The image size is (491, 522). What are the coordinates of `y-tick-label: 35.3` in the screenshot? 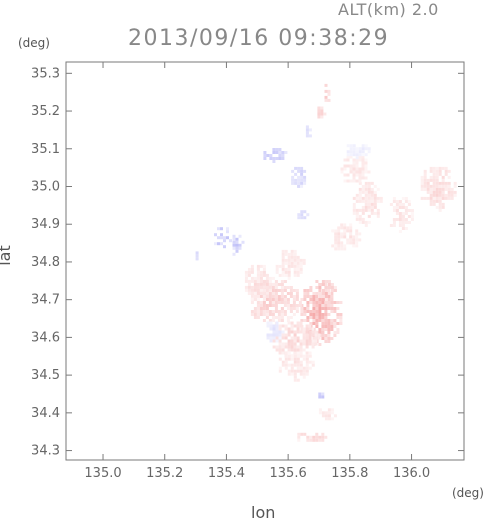 It's located at (45, 73).